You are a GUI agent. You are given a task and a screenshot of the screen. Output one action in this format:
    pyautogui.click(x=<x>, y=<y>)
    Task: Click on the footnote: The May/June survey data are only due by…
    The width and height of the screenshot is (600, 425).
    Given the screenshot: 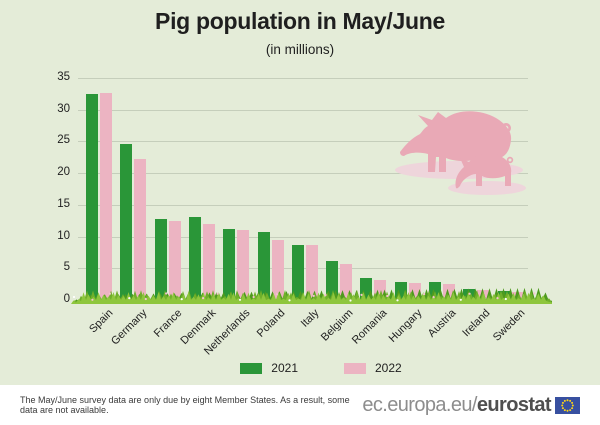 What is the action you would take?
    pyautogui.click(x=185, y=405)
    